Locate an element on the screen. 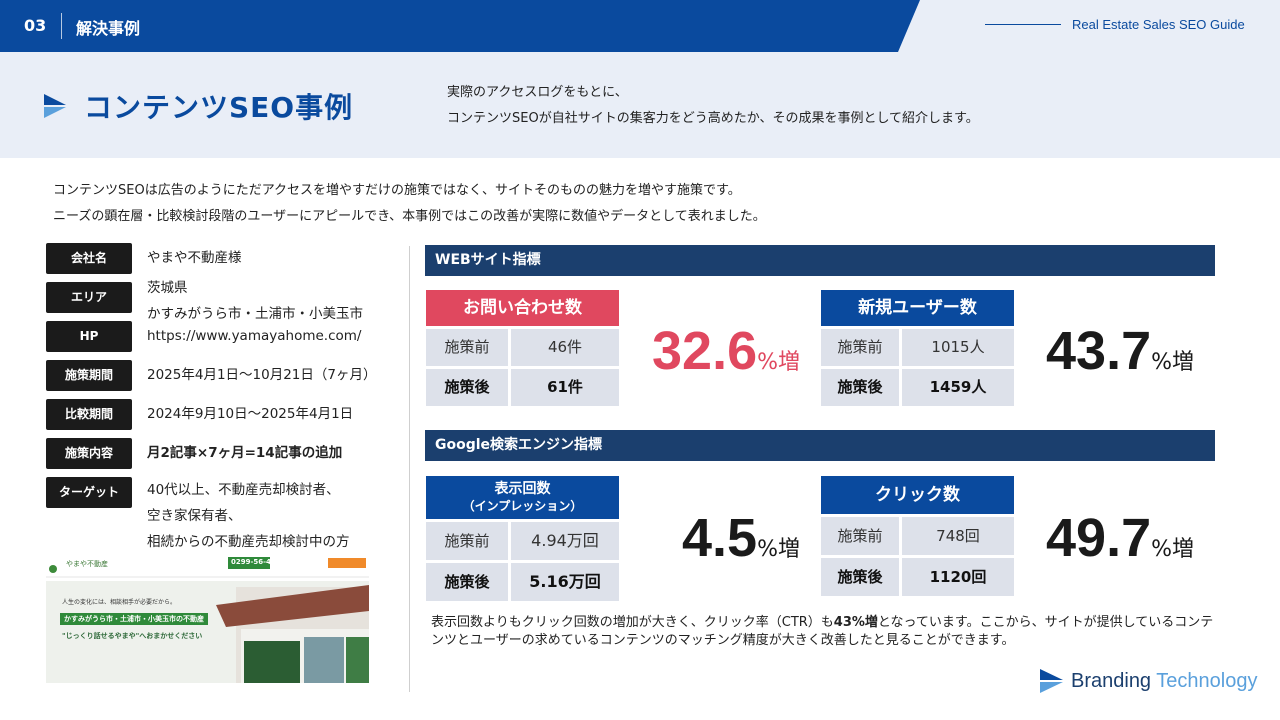  content-value: 月2記事×7ヶ月=14記事の追加 is located at coordinates (245, 453).